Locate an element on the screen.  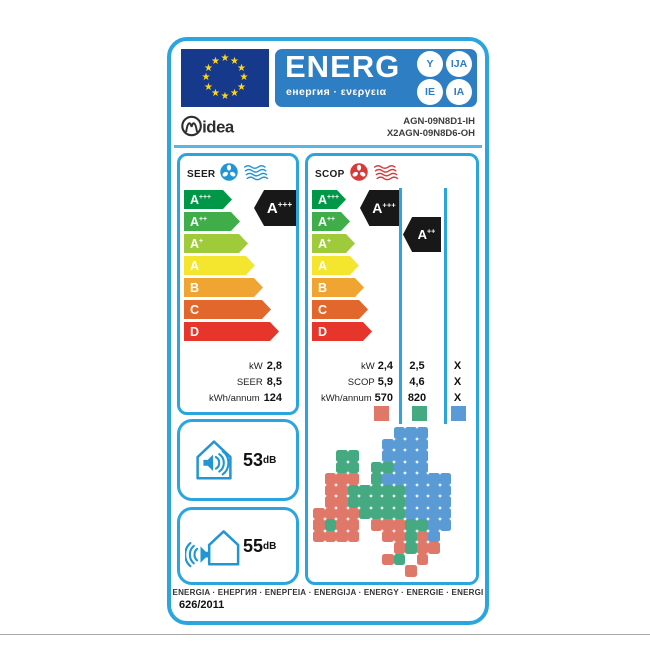
model-numbers: AGN-09N8D1-IH X2AGN-09N8D6-OH is located at coordinates (431, 128).